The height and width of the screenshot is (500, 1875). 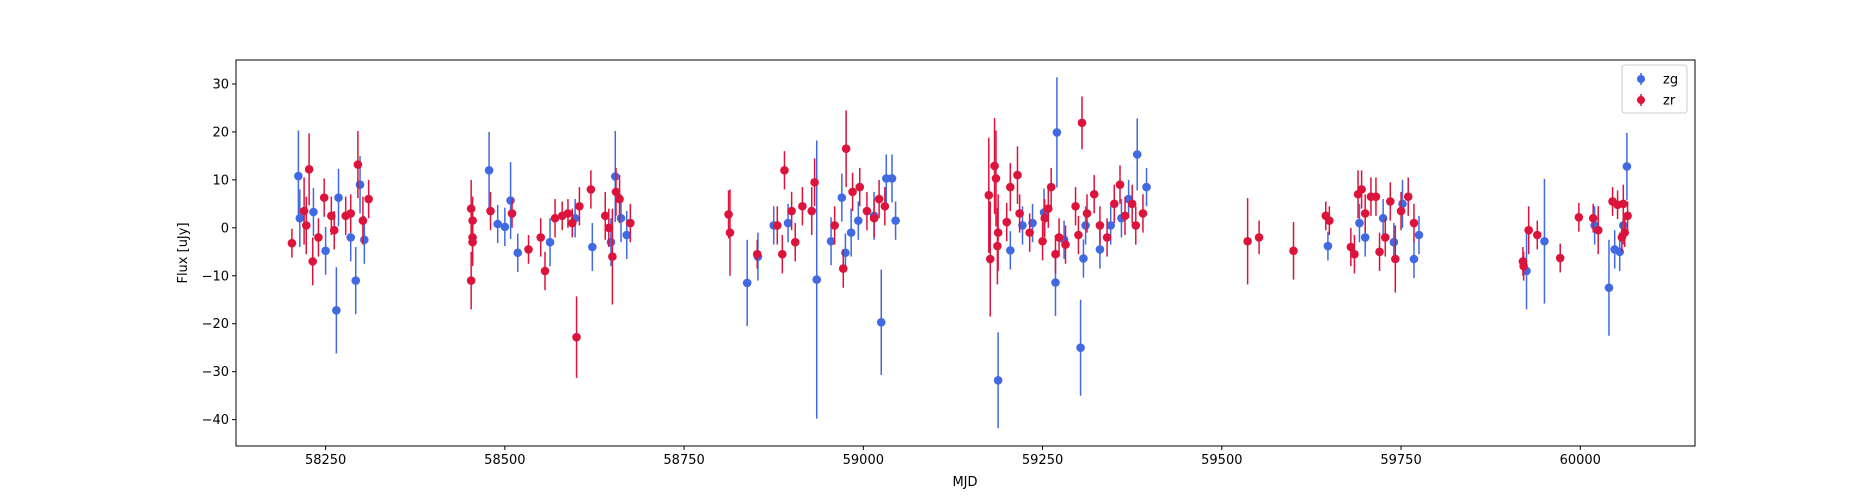 I want to click on y-axis: −40 −30 −20 −10 0 10 20 30, so click(x=219, y=252).